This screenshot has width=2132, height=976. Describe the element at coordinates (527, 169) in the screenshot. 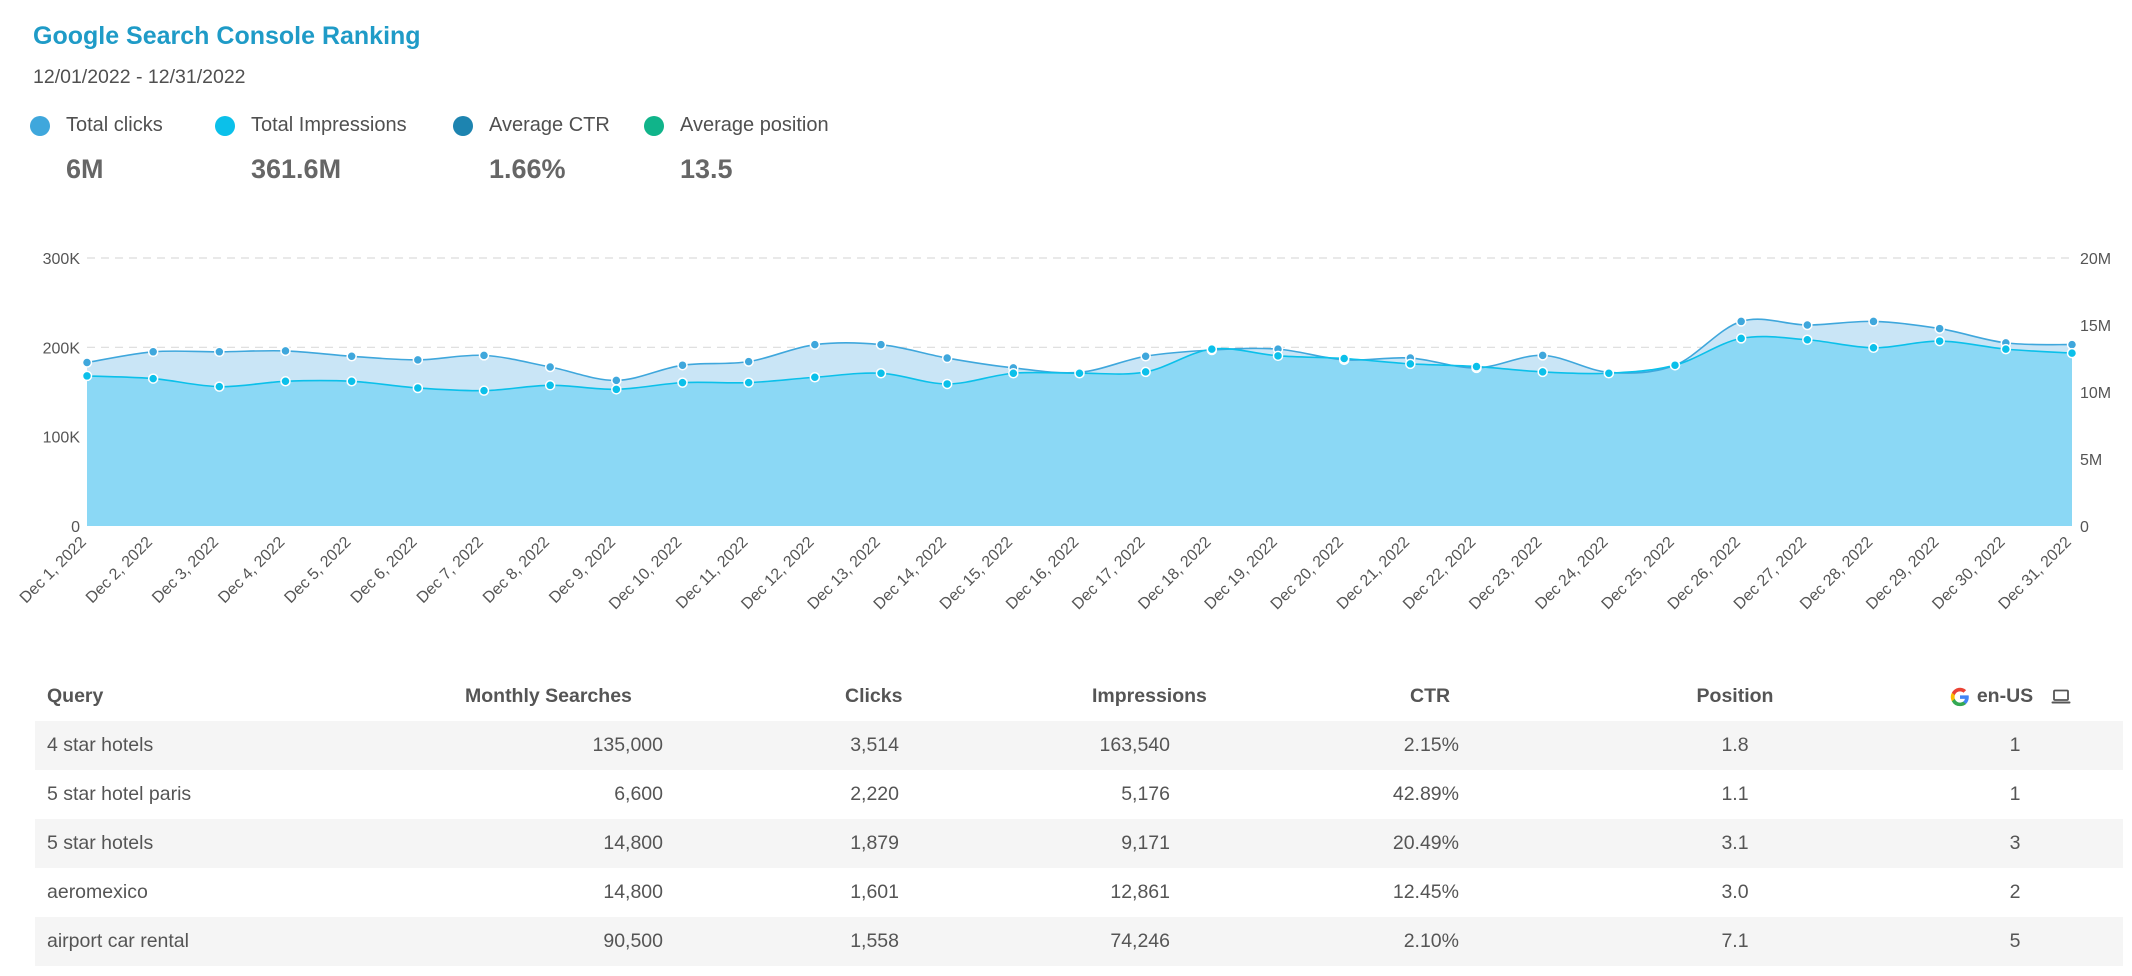

I see `kpi-value: 1.66%` at that location.